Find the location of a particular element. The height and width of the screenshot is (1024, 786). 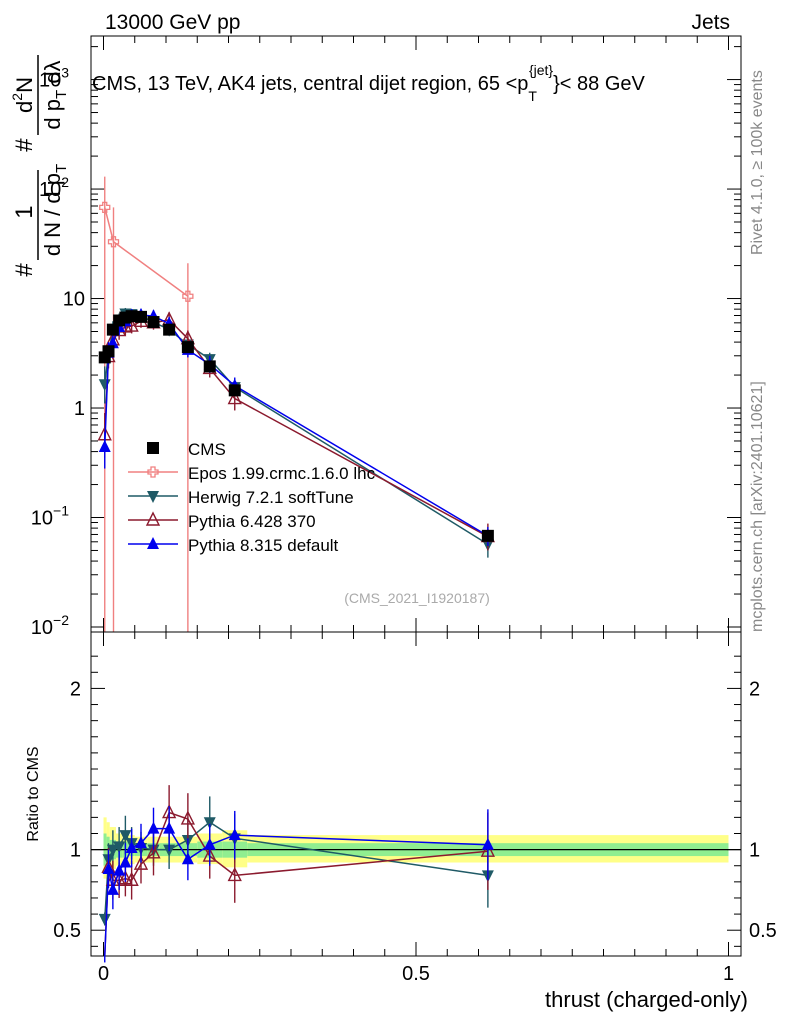

ylabel-hash: # is located at coordinates (24, 270).